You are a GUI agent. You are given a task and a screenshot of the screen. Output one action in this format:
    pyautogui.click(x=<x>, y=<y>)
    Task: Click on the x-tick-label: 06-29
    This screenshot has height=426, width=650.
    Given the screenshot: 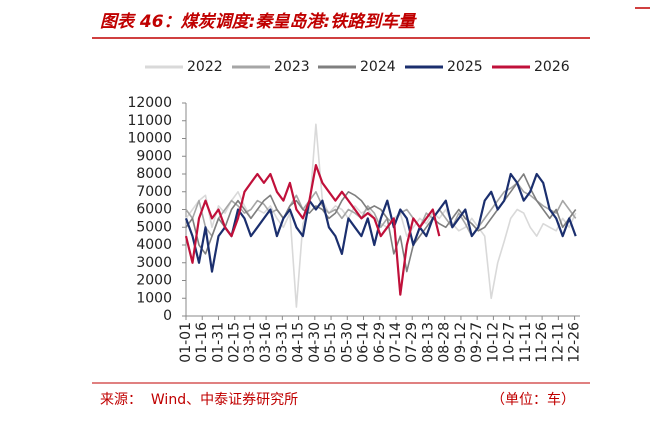 What is the action you would take?
    pyautogui.click(x=380, y=342)
    